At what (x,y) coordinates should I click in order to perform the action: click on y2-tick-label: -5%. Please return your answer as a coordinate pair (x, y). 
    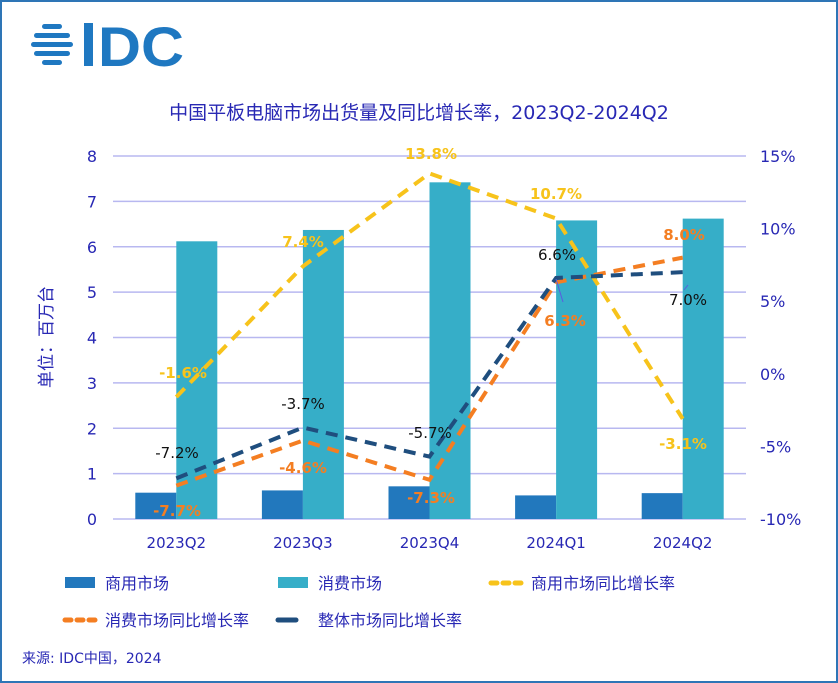
    Looking at the image, I should click on (775, 446).